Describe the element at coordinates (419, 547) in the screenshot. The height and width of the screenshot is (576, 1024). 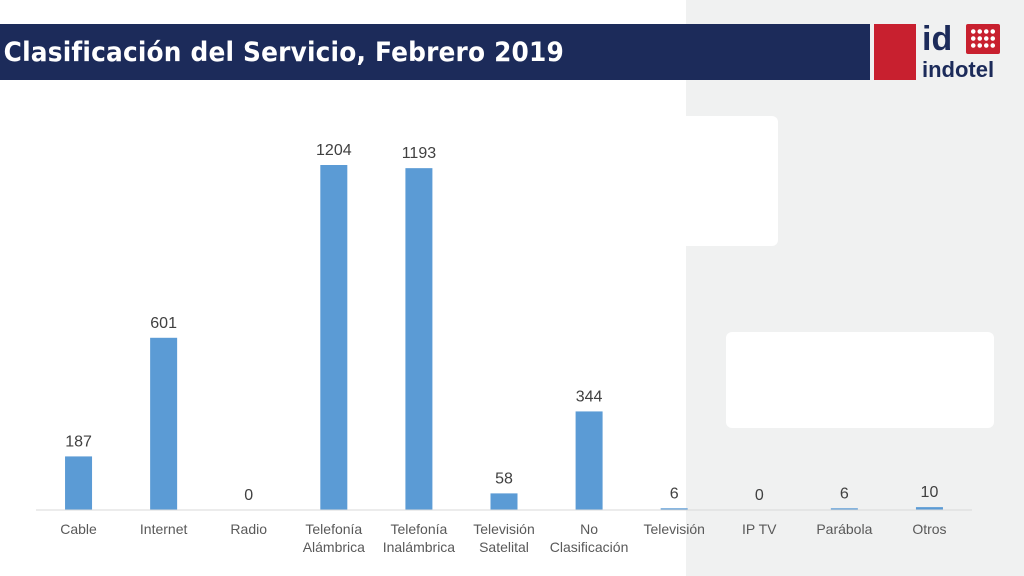
I see `category-label-4-1: Inalámbrica` at that location.